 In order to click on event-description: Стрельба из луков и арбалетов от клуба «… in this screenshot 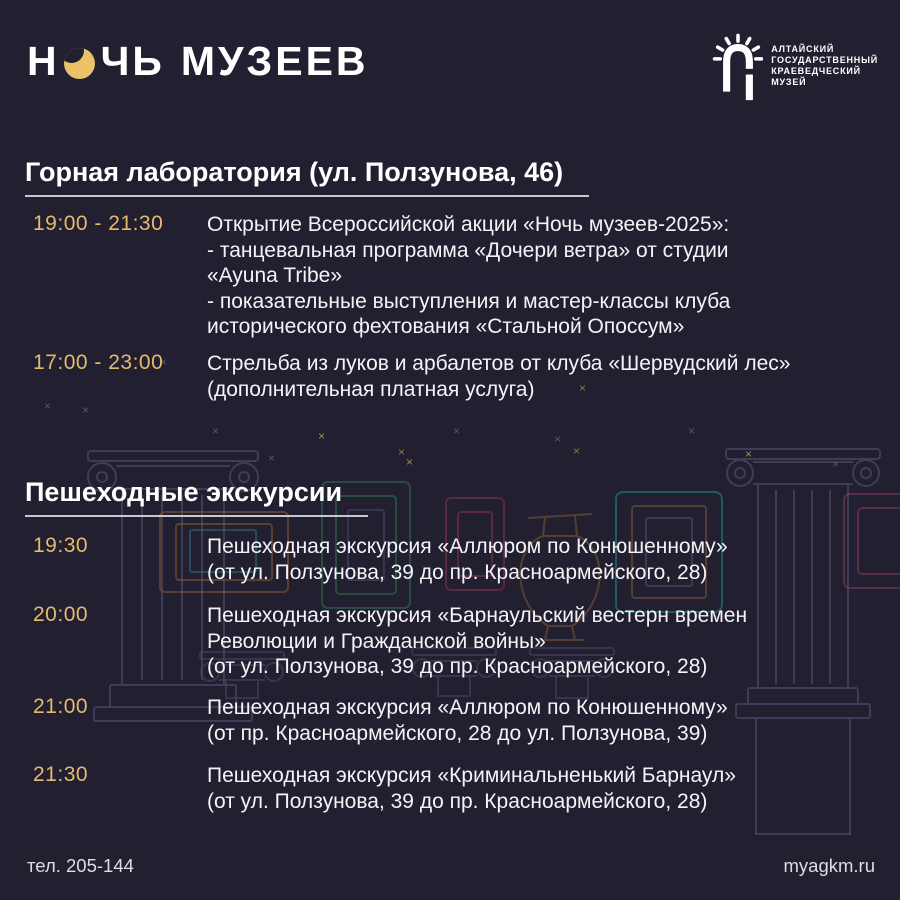, I will do `click(499, 376)`.